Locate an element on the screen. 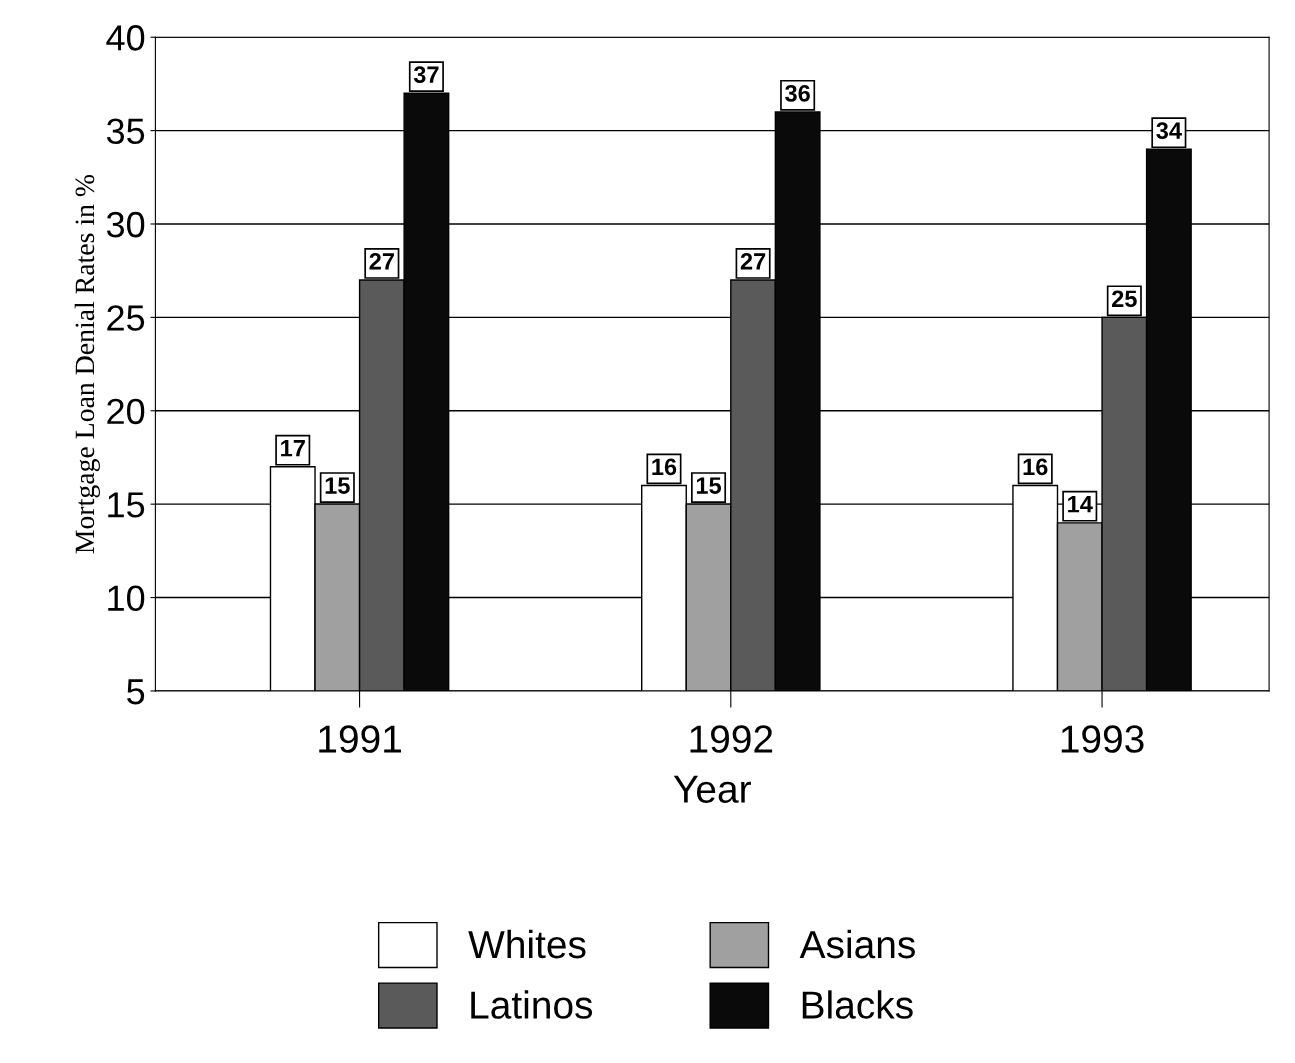  y-tick-label: 10 is located at coordinates (126, 598).